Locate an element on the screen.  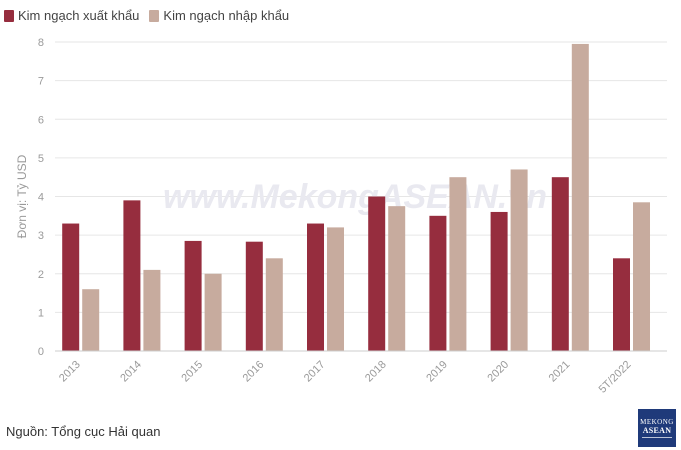
y-axis-label: Đơn vị: Tỷ USD is located at coordinates (22, 196).